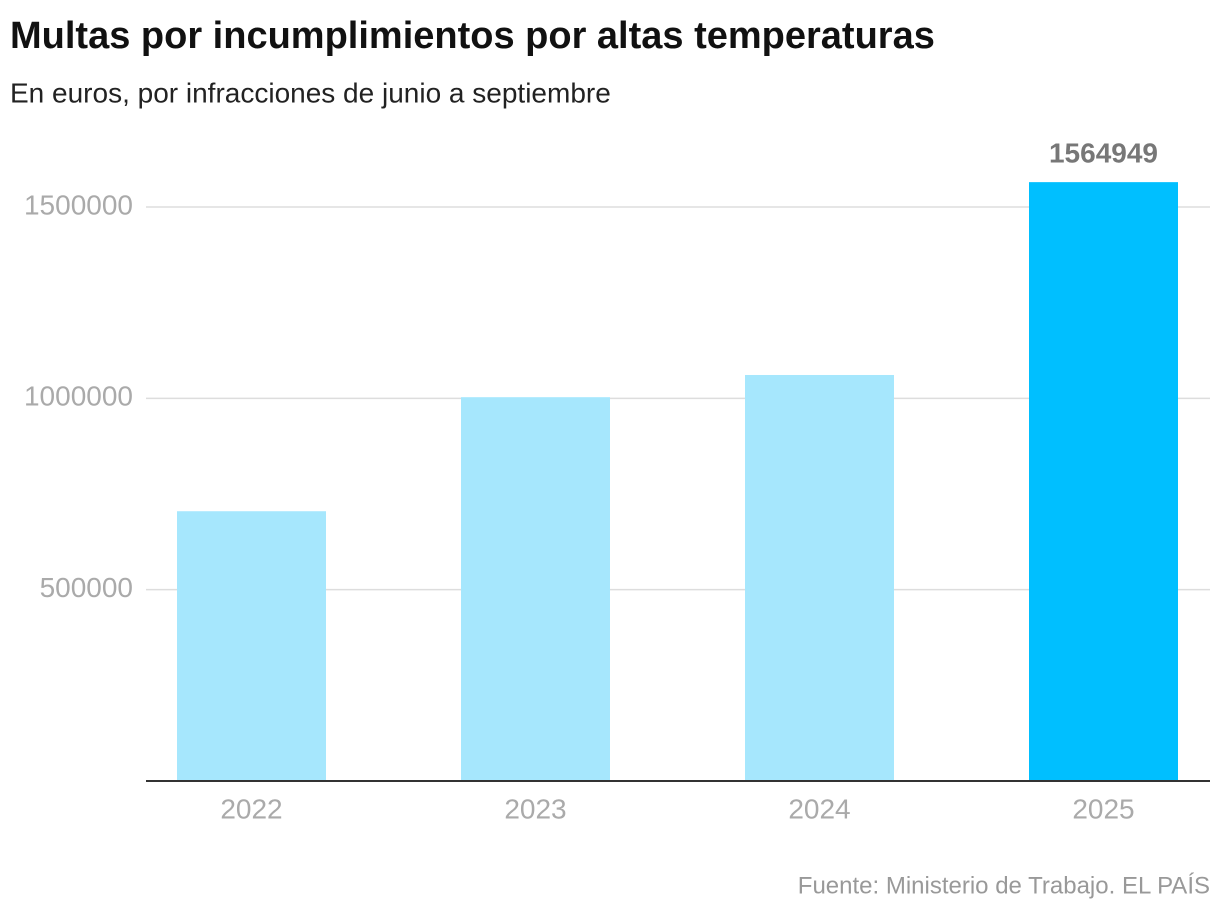 This screenshot has height=918, width=1220. What do you see at coordinates (251, 808) in the screenshot?
I see `x-tick-label: 2022` at bounding box center [251, 808].